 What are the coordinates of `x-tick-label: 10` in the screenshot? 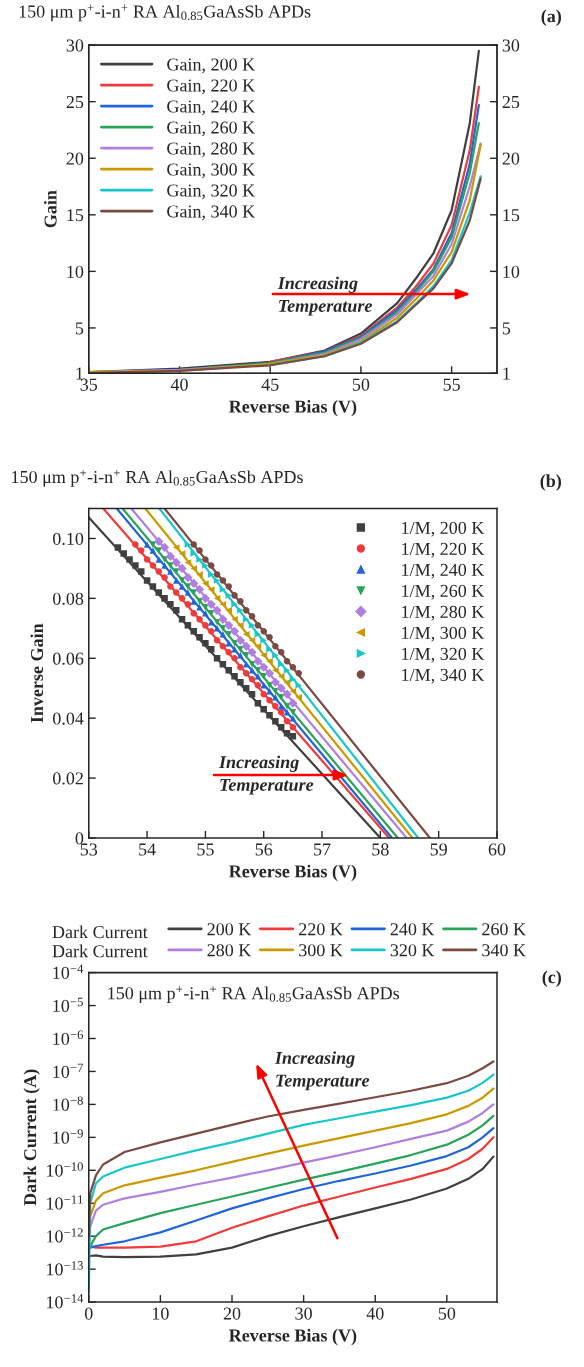 It's located at (160, 1313).